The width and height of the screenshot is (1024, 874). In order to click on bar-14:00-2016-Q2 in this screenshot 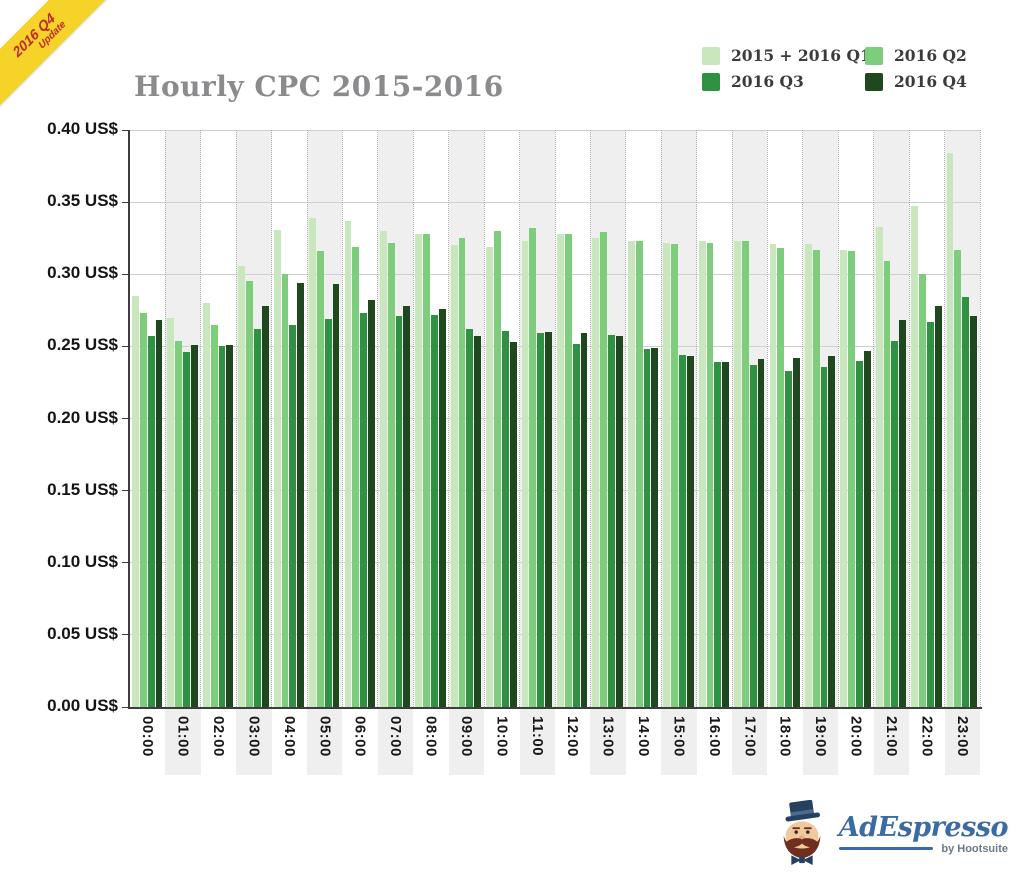, I will do `click(639, 474)`.